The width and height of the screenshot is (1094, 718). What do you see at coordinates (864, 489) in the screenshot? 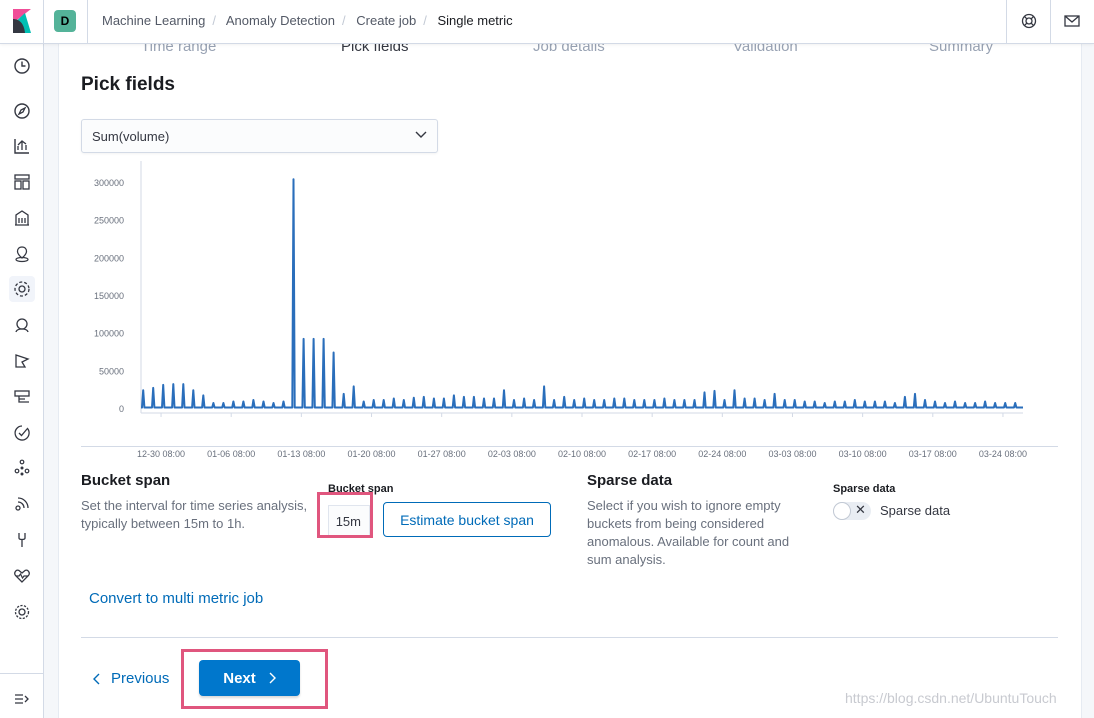
I see `sparse-data-label: Sparse data` at bounding box center [864, 489].